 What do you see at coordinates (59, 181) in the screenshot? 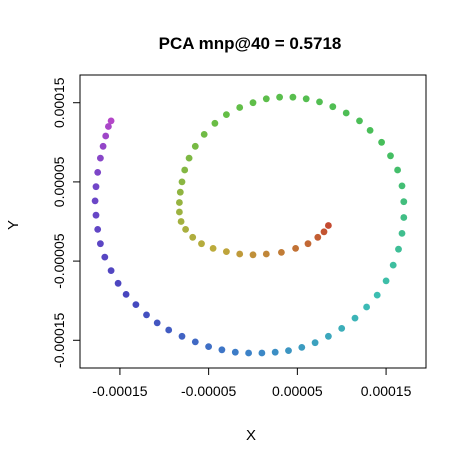
I see `y-tick-label: 0.00005` at bounding box center [59, 181].